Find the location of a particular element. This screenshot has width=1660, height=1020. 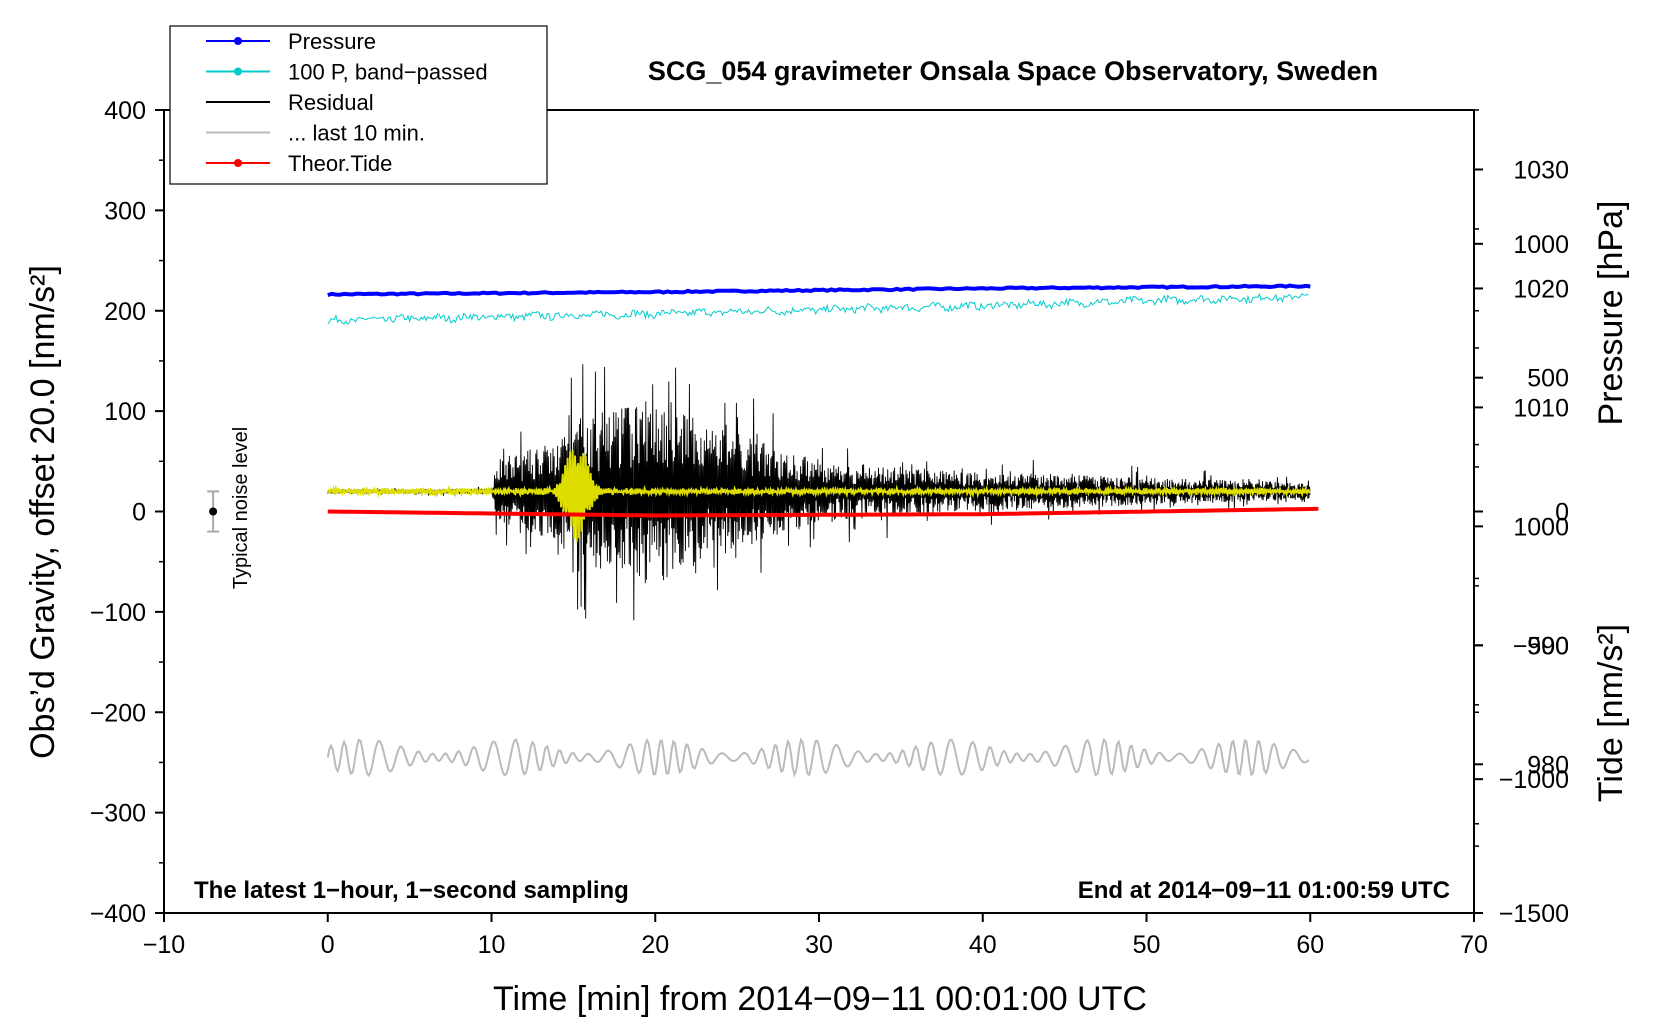

x-axis-title: Time [min] from 2014−09−11 00:01:00 UTC is located at coordinates (820, 999).